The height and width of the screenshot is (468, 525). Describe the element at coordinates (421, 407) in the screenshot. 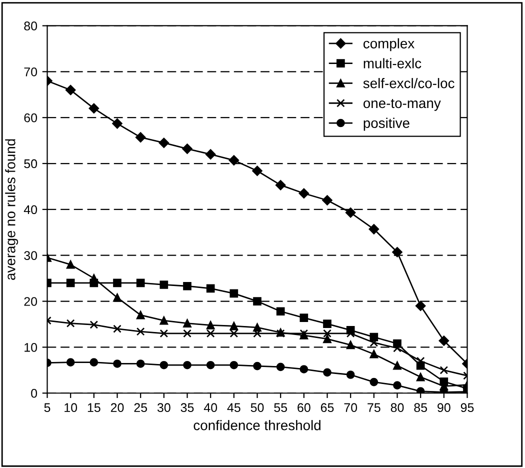

I see `x-tick-label: 85` at that location.